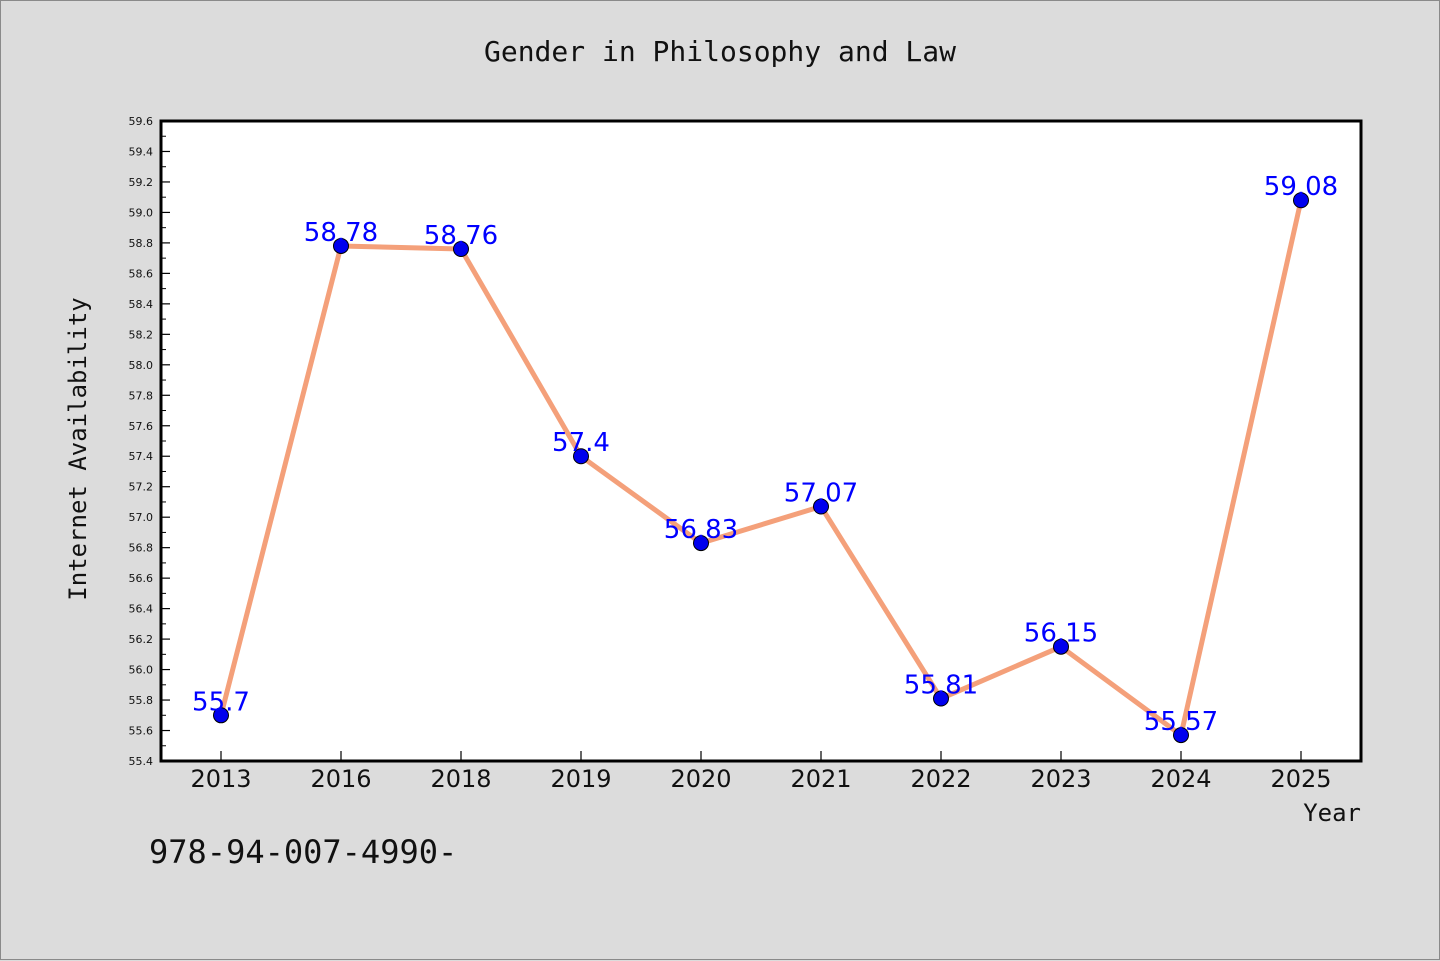  I want to click on chart-title: Gender in Philosophy and Law, so click(719, 51).